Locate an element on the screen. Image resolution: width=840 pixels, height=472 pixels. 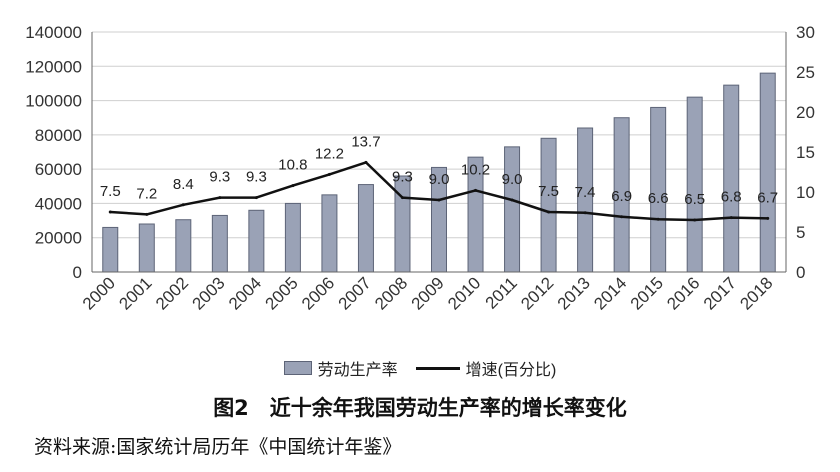
data-label: 6.8 is located at coordinates (731, 197).